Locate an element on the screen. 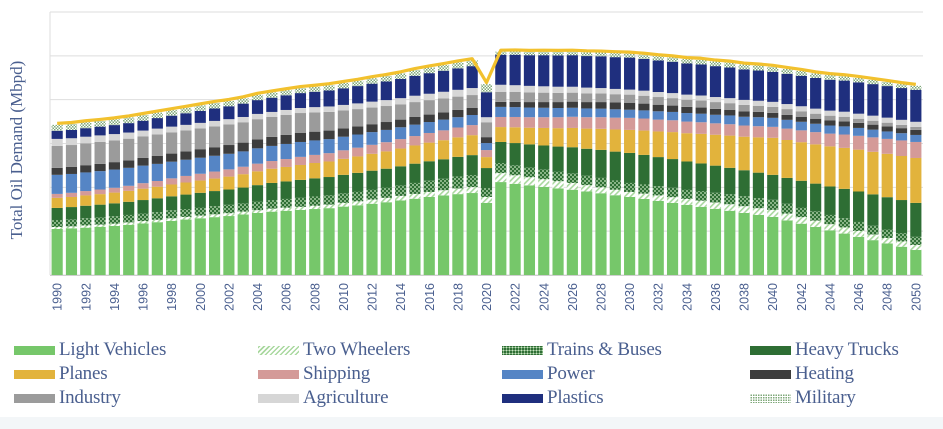 This screenshot has width=943, height=429. bar-2015 is located at coordinates (415, 172).